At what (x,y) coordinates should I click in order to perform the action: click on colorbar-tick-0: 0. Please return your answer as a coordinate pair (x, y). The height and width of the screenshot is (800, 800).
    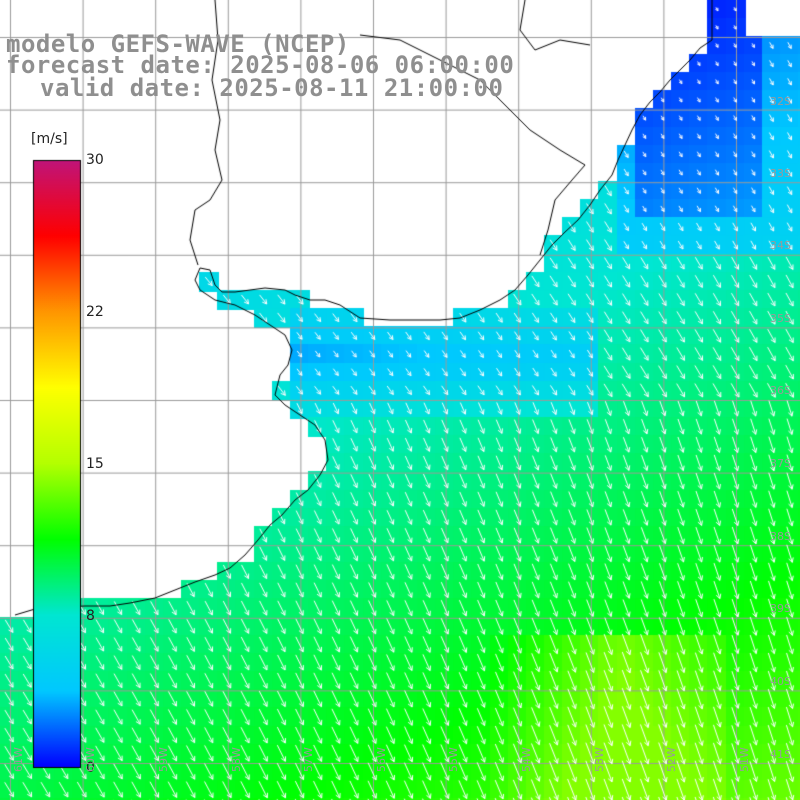
    Looking at the image, I should click on (90, 768).